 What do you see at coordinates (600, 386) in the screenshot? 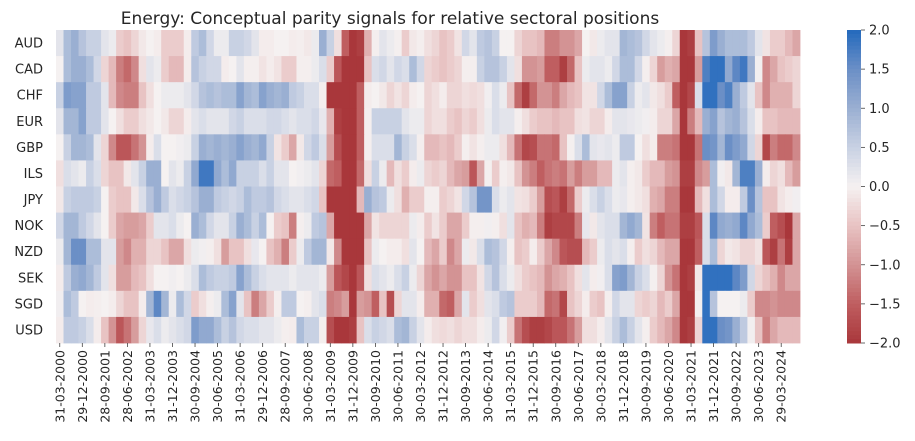
I see `x-tick-label: 30-03-2018` at bounding box center [600, 386].